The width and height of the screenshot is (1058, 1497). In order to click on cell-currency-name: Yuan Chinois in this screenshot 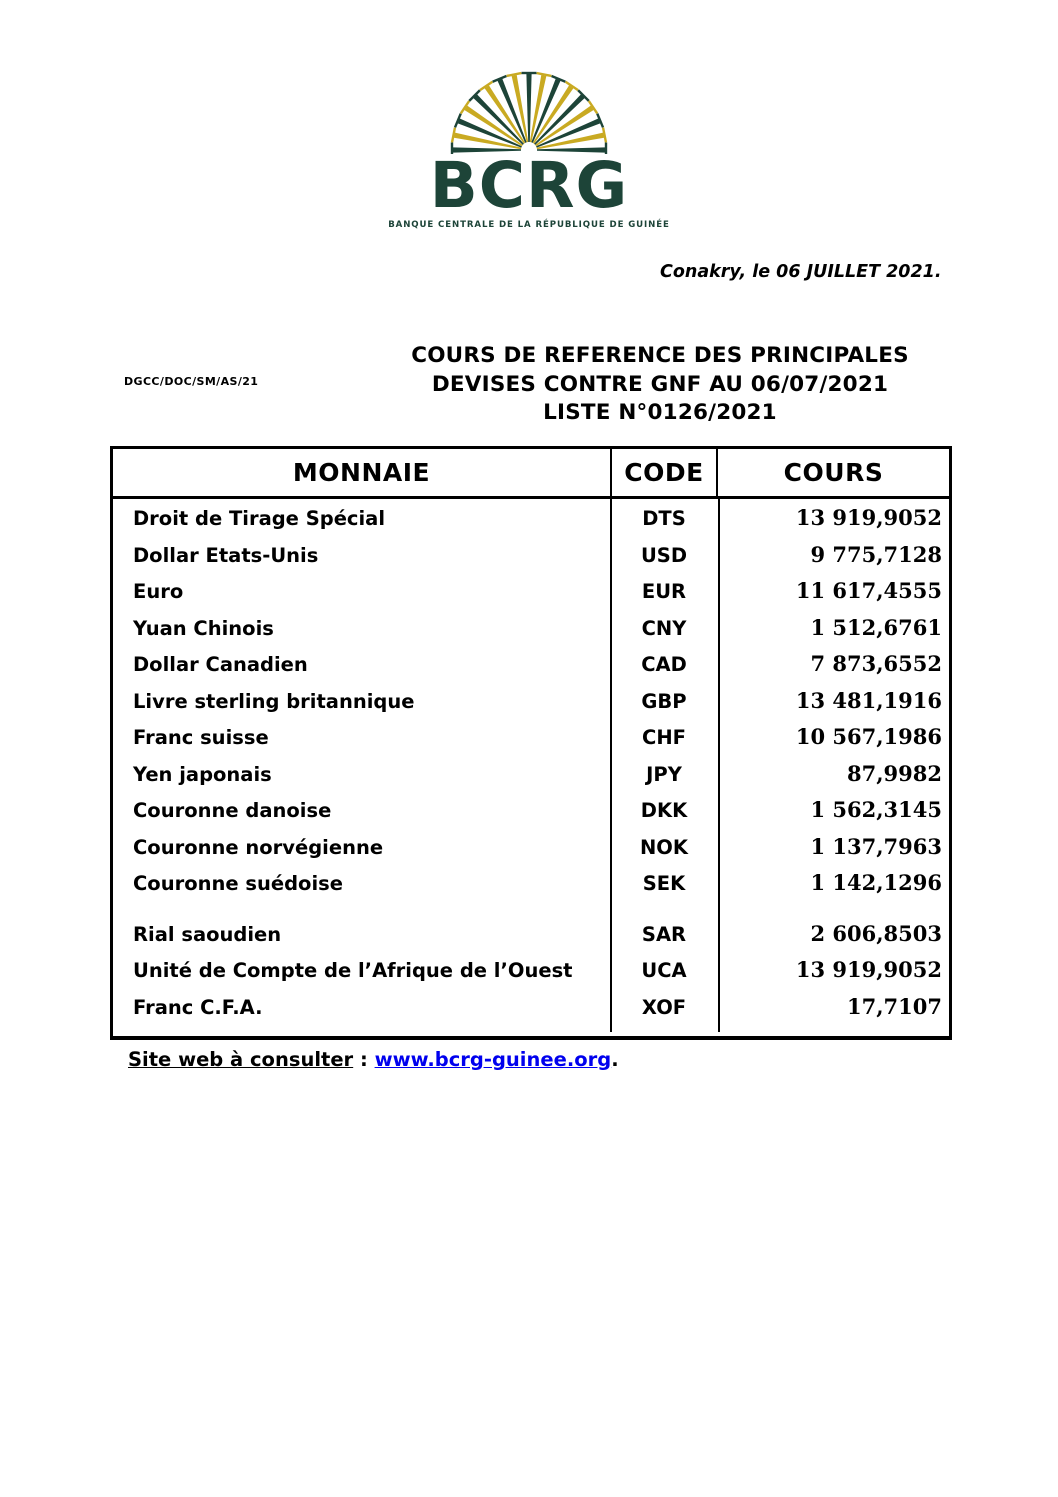, I will do `click(203, 628)`.